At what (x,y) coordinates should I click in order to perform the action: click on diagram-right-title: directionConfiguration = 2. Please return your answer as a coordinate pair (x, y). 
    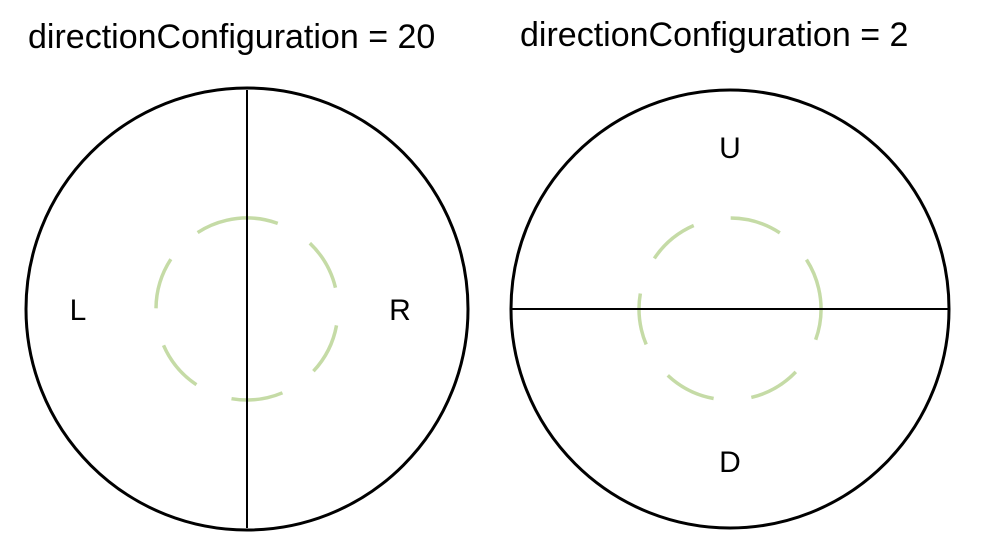
    Looking at the image, I should click on (714, 35).